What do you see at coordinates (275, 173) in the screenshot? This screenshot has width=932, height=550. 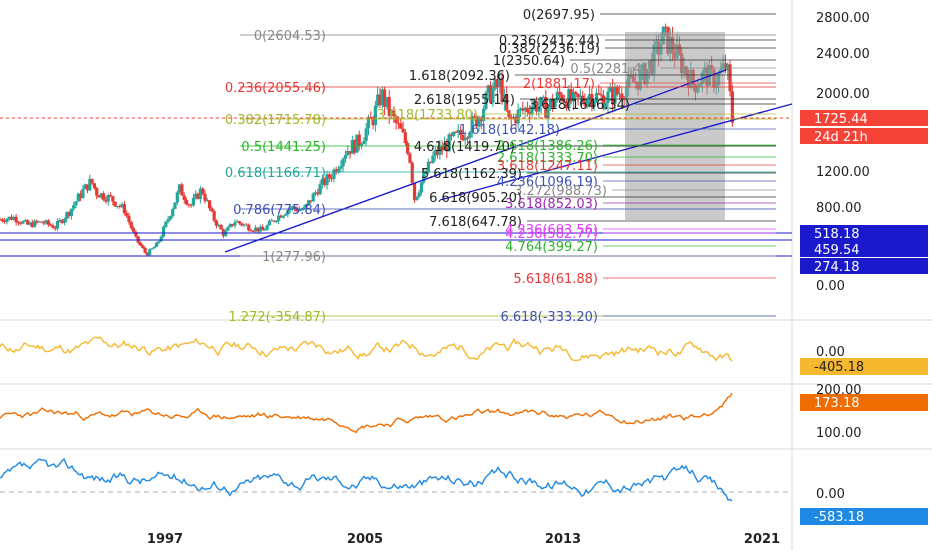 I see `fib-left-label-4: 0.618(1166.71)` at bounding box center [275, 173].